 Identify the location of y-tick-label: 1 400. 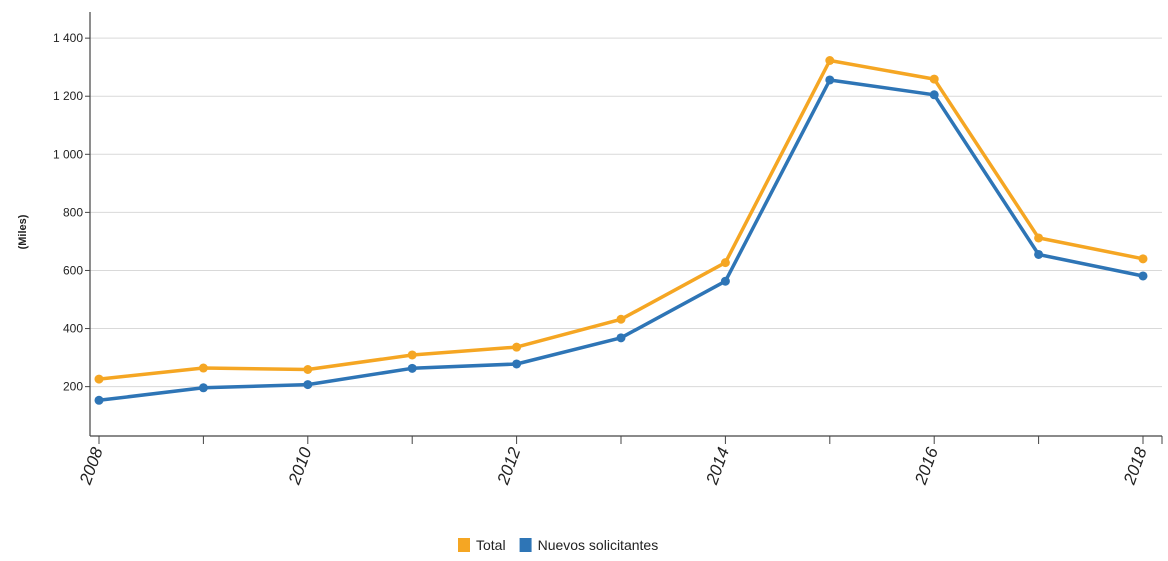
(68, 38).